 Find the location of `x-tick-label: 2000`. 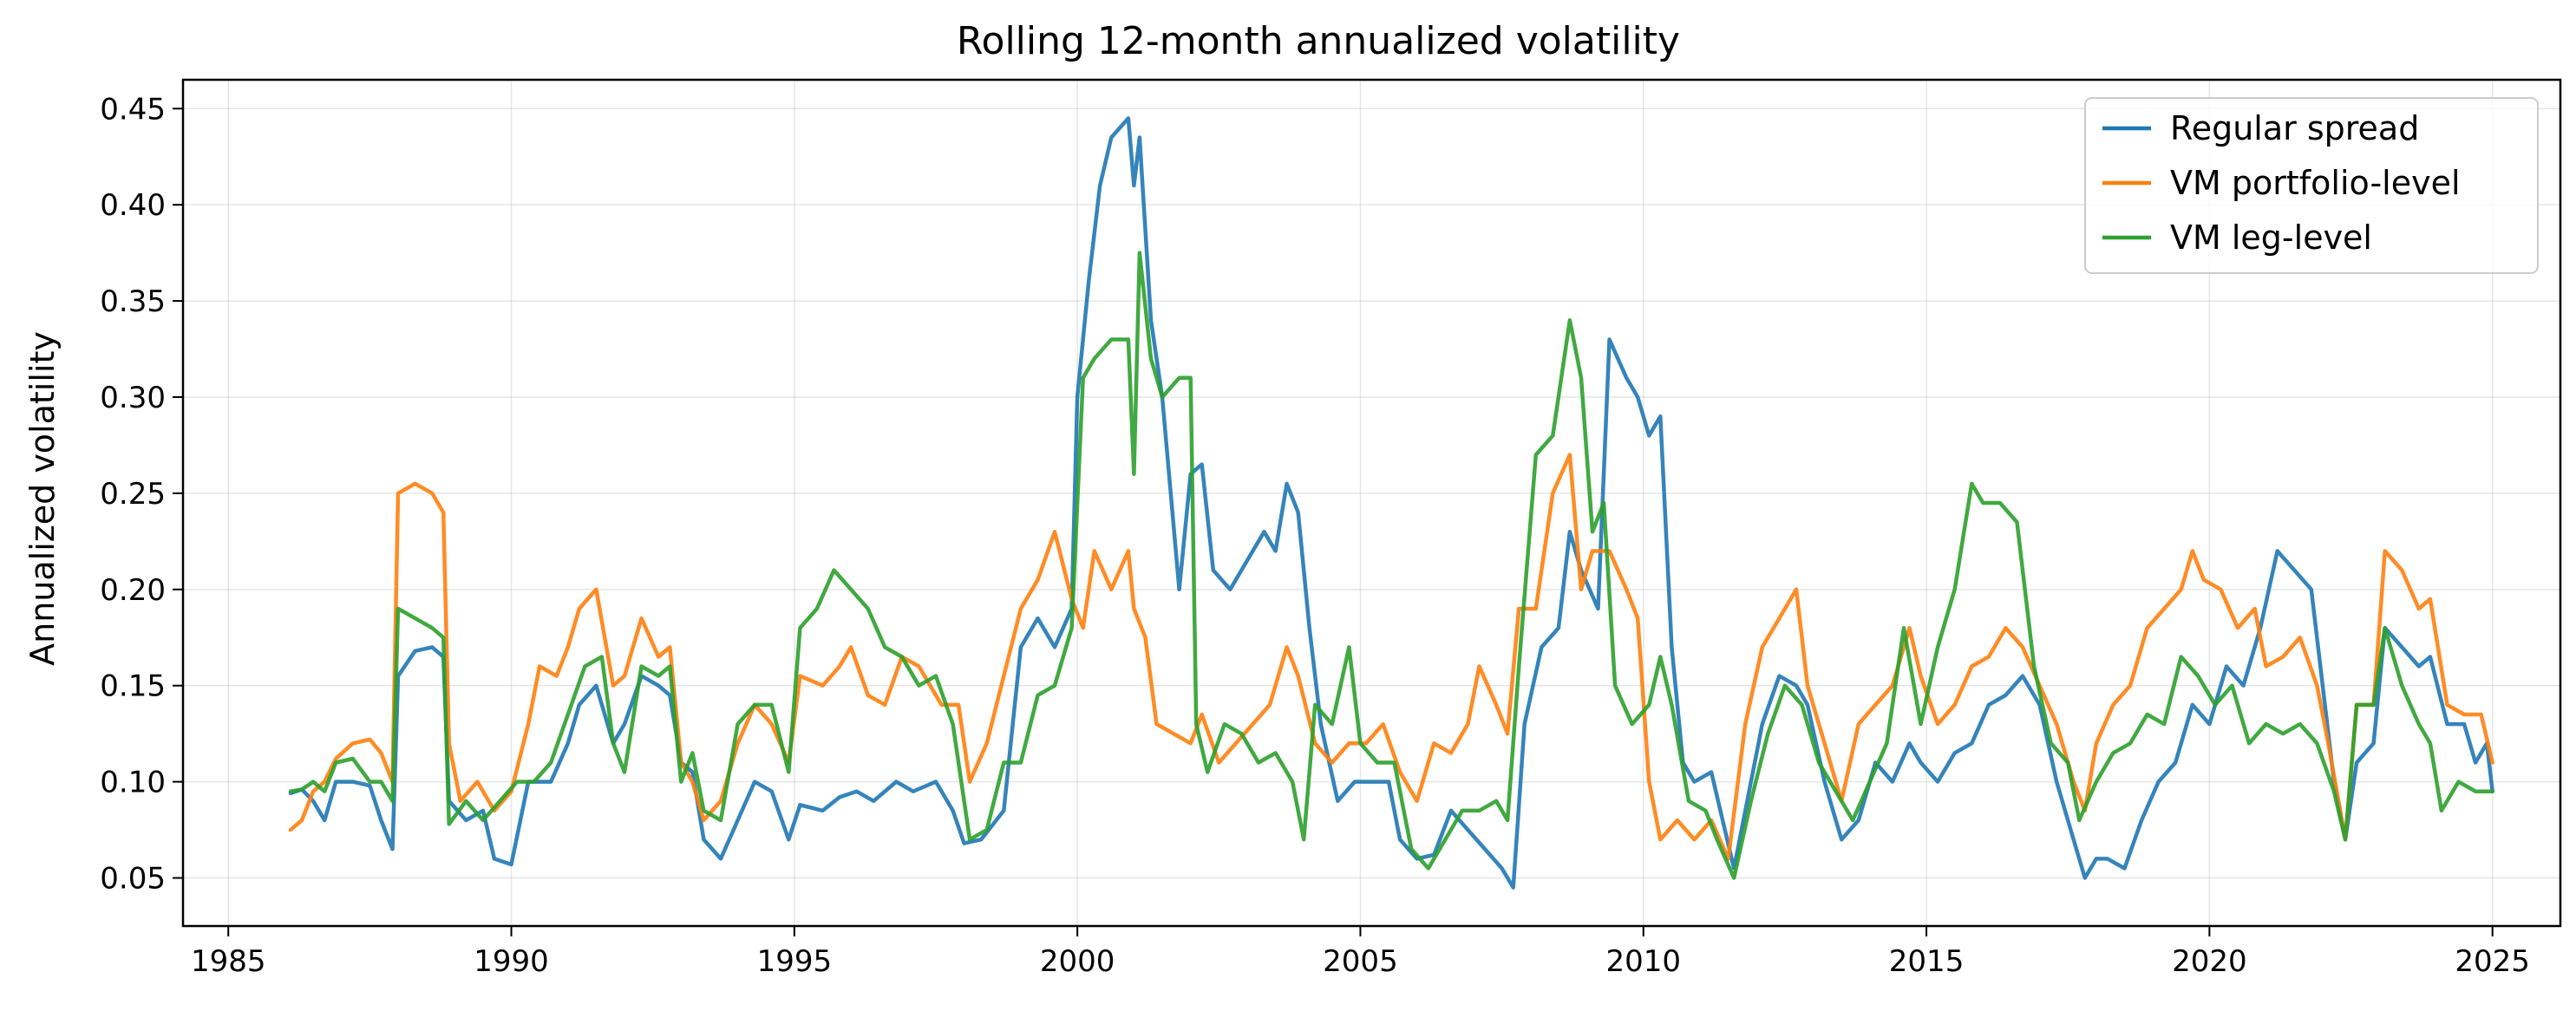

x-tick-label: 2000 is located at coordinates (1077, 961).